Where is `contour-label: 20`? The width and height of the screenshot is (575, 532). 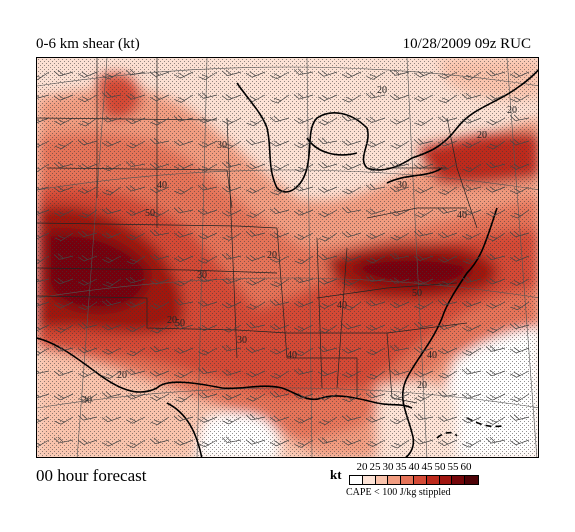 contour-label: 20 is located at coordinates (172, 320).